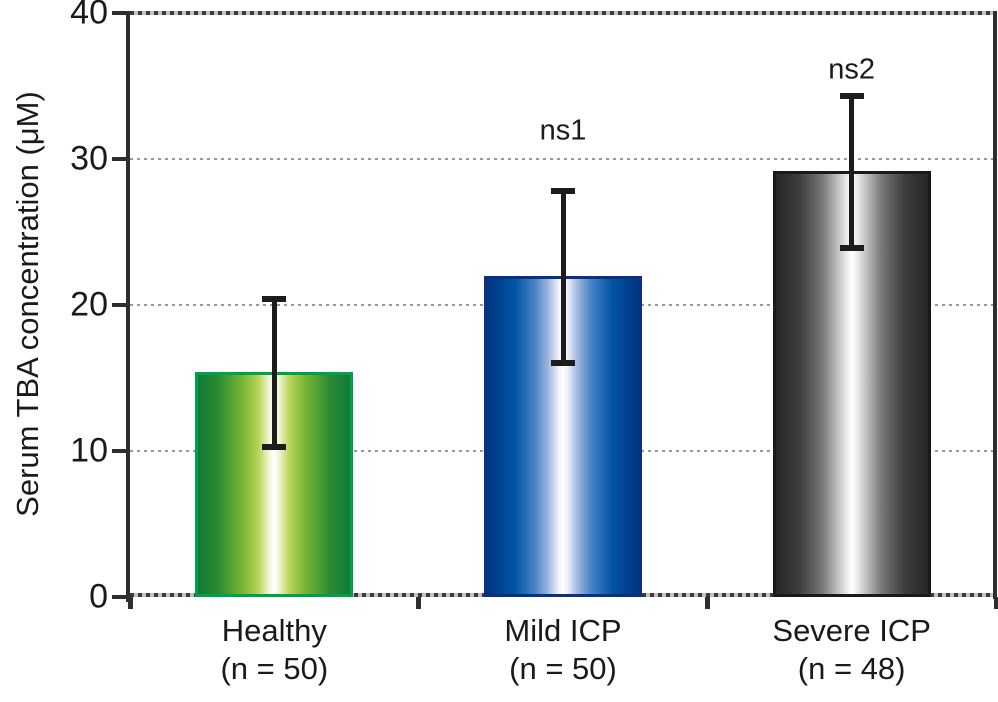 The image size is (998, 702). What do you see at coordinates (89, 16) in the screenshot?
I see `y-tick-label-40: 40` at bounding box center [89, 16].